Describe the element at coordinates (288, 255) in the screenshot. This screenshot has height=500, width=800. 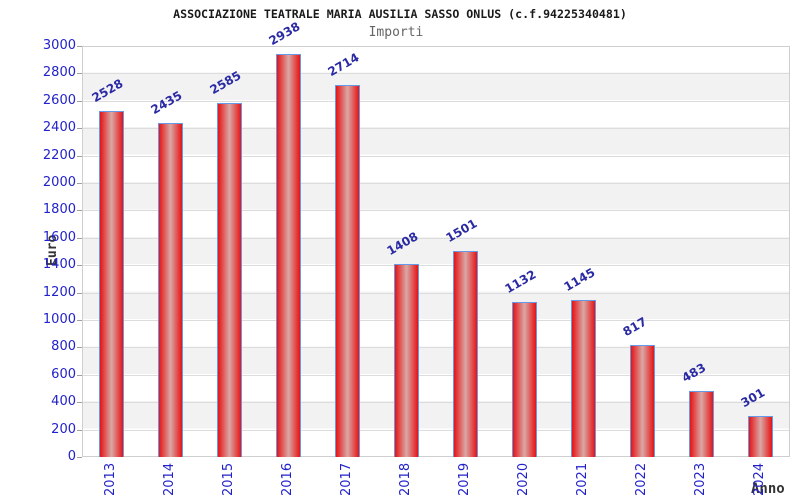
I see `bar-2016` at that location.